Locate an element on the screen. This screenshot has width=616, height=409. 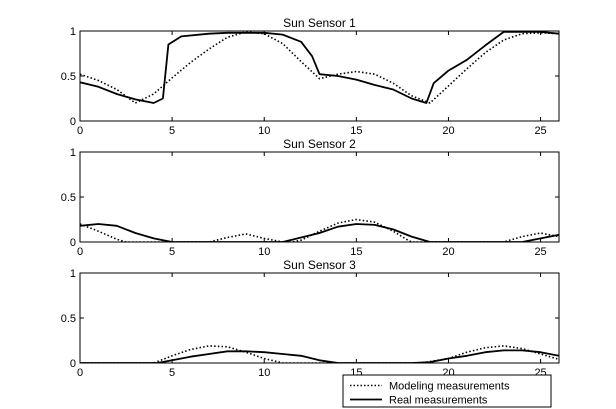
legend-label-modeling: Modeling measurements is located at coordinates (449, 387).